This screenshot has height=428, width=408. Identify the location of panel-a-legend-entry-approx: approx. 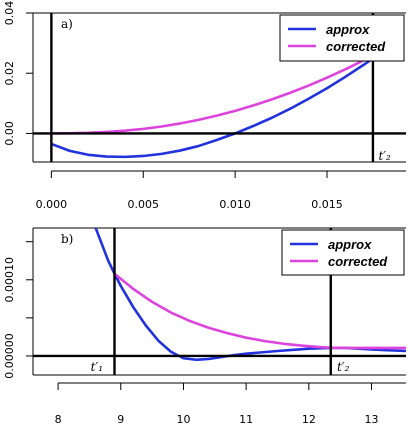
(348, 29).